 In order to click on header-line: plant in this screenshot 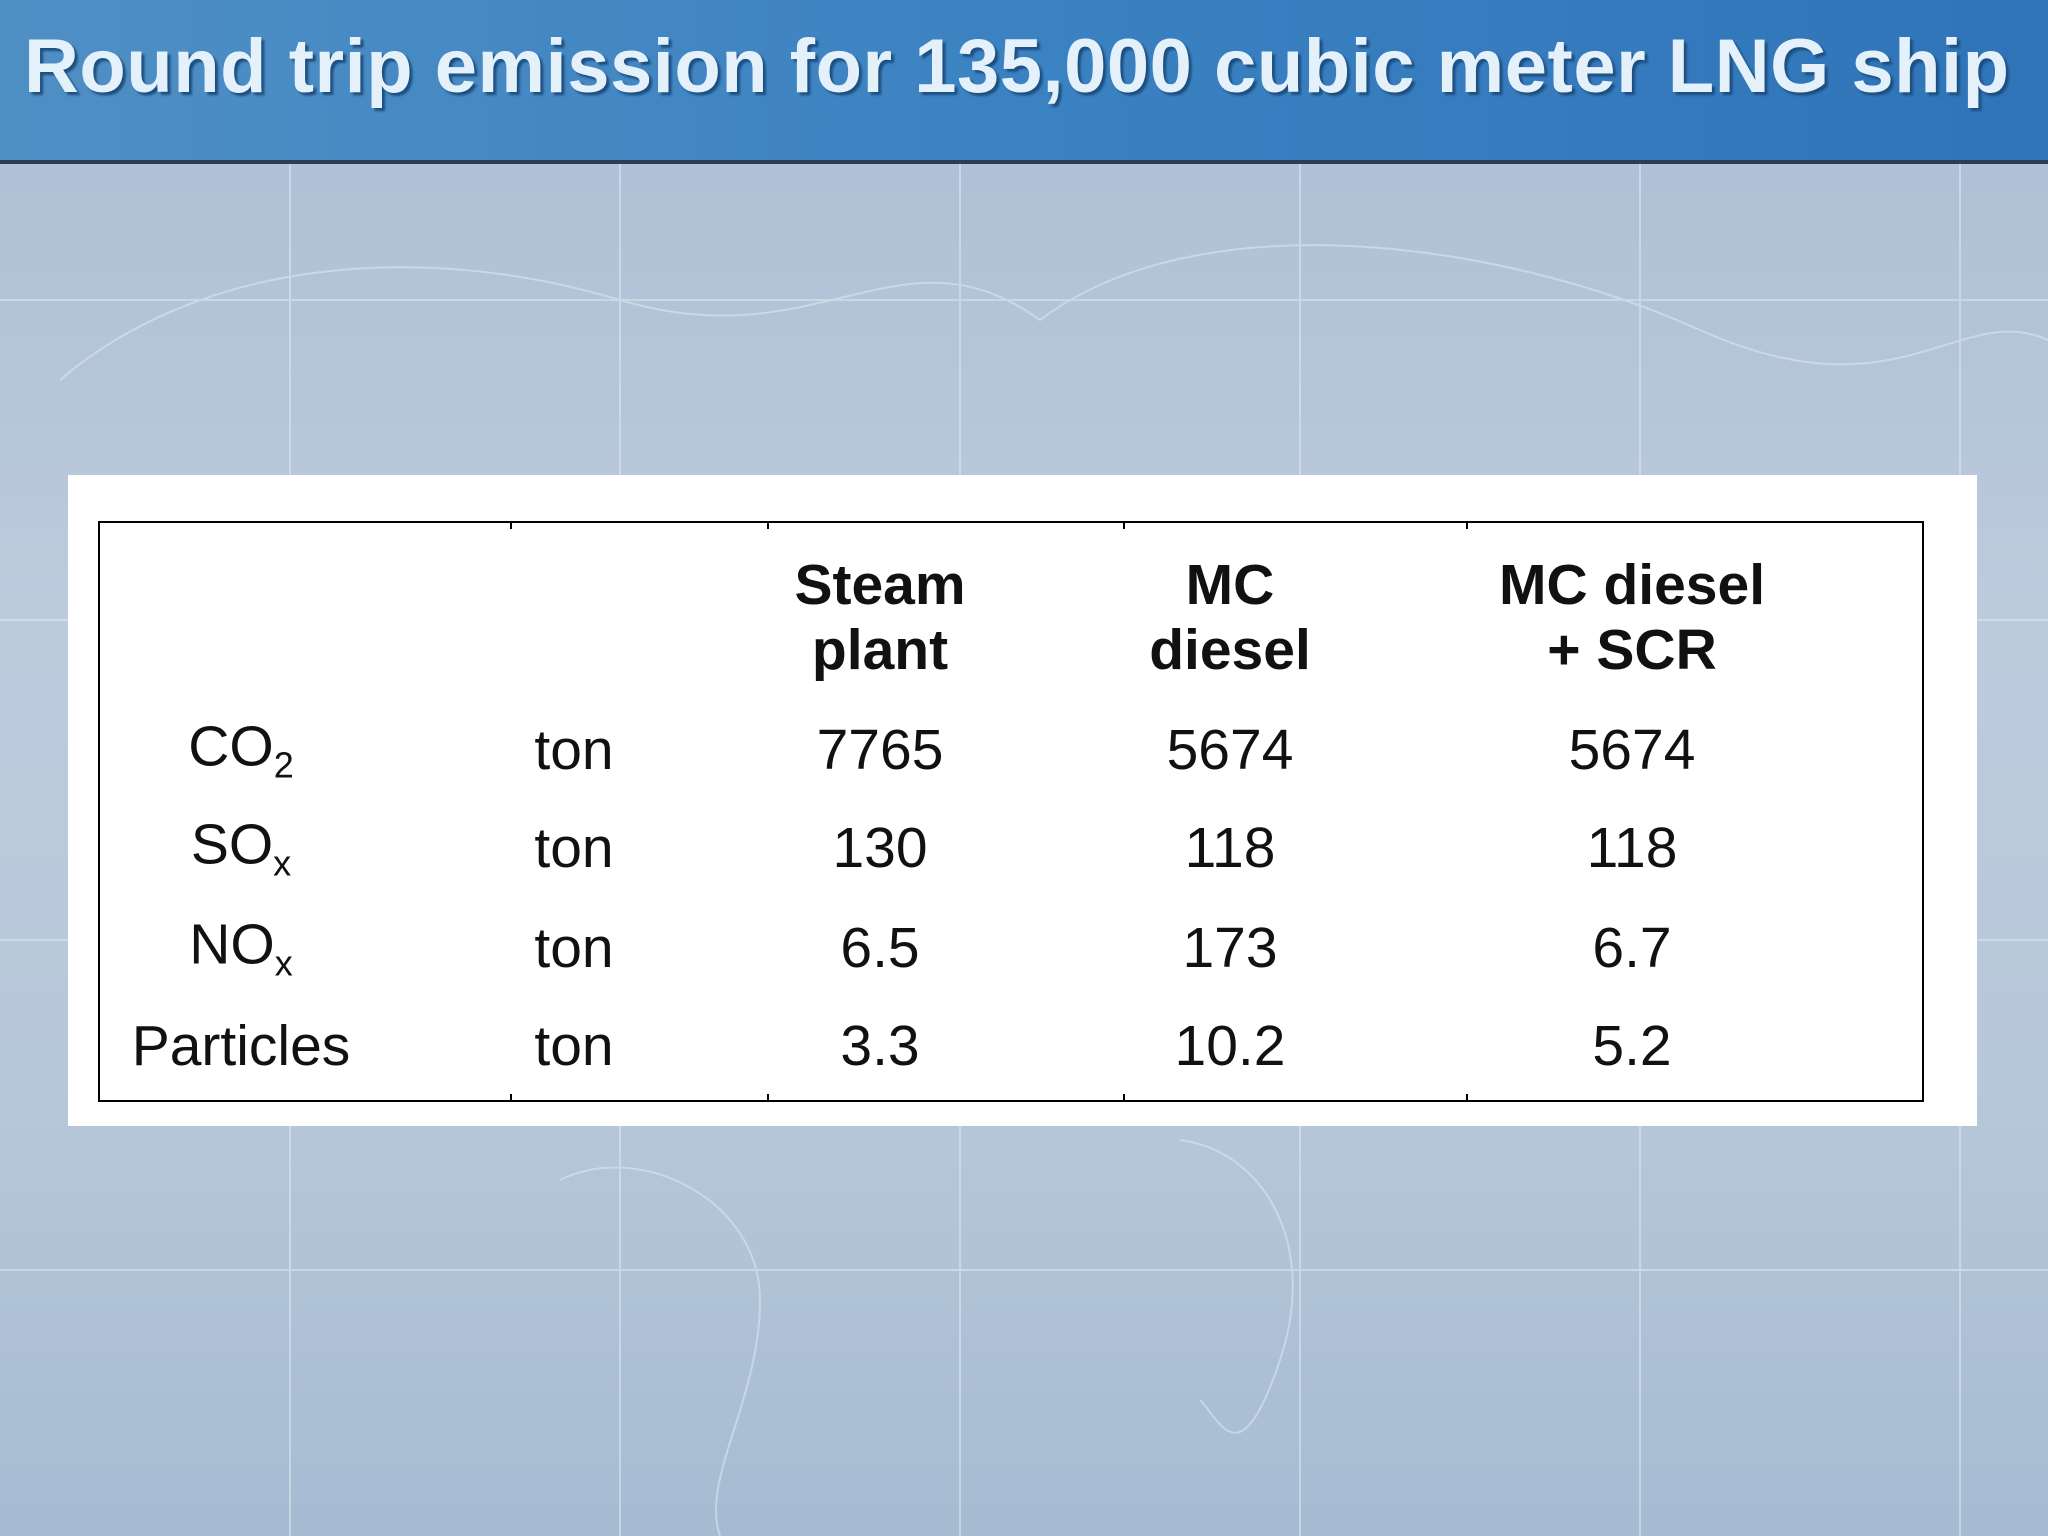, I will do `click(880, 650)`.